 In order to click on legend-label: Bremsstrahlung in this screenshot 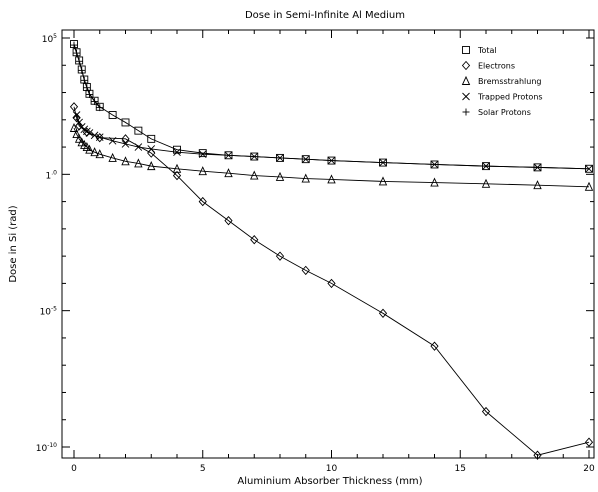, I will do `click(510, 81)`.